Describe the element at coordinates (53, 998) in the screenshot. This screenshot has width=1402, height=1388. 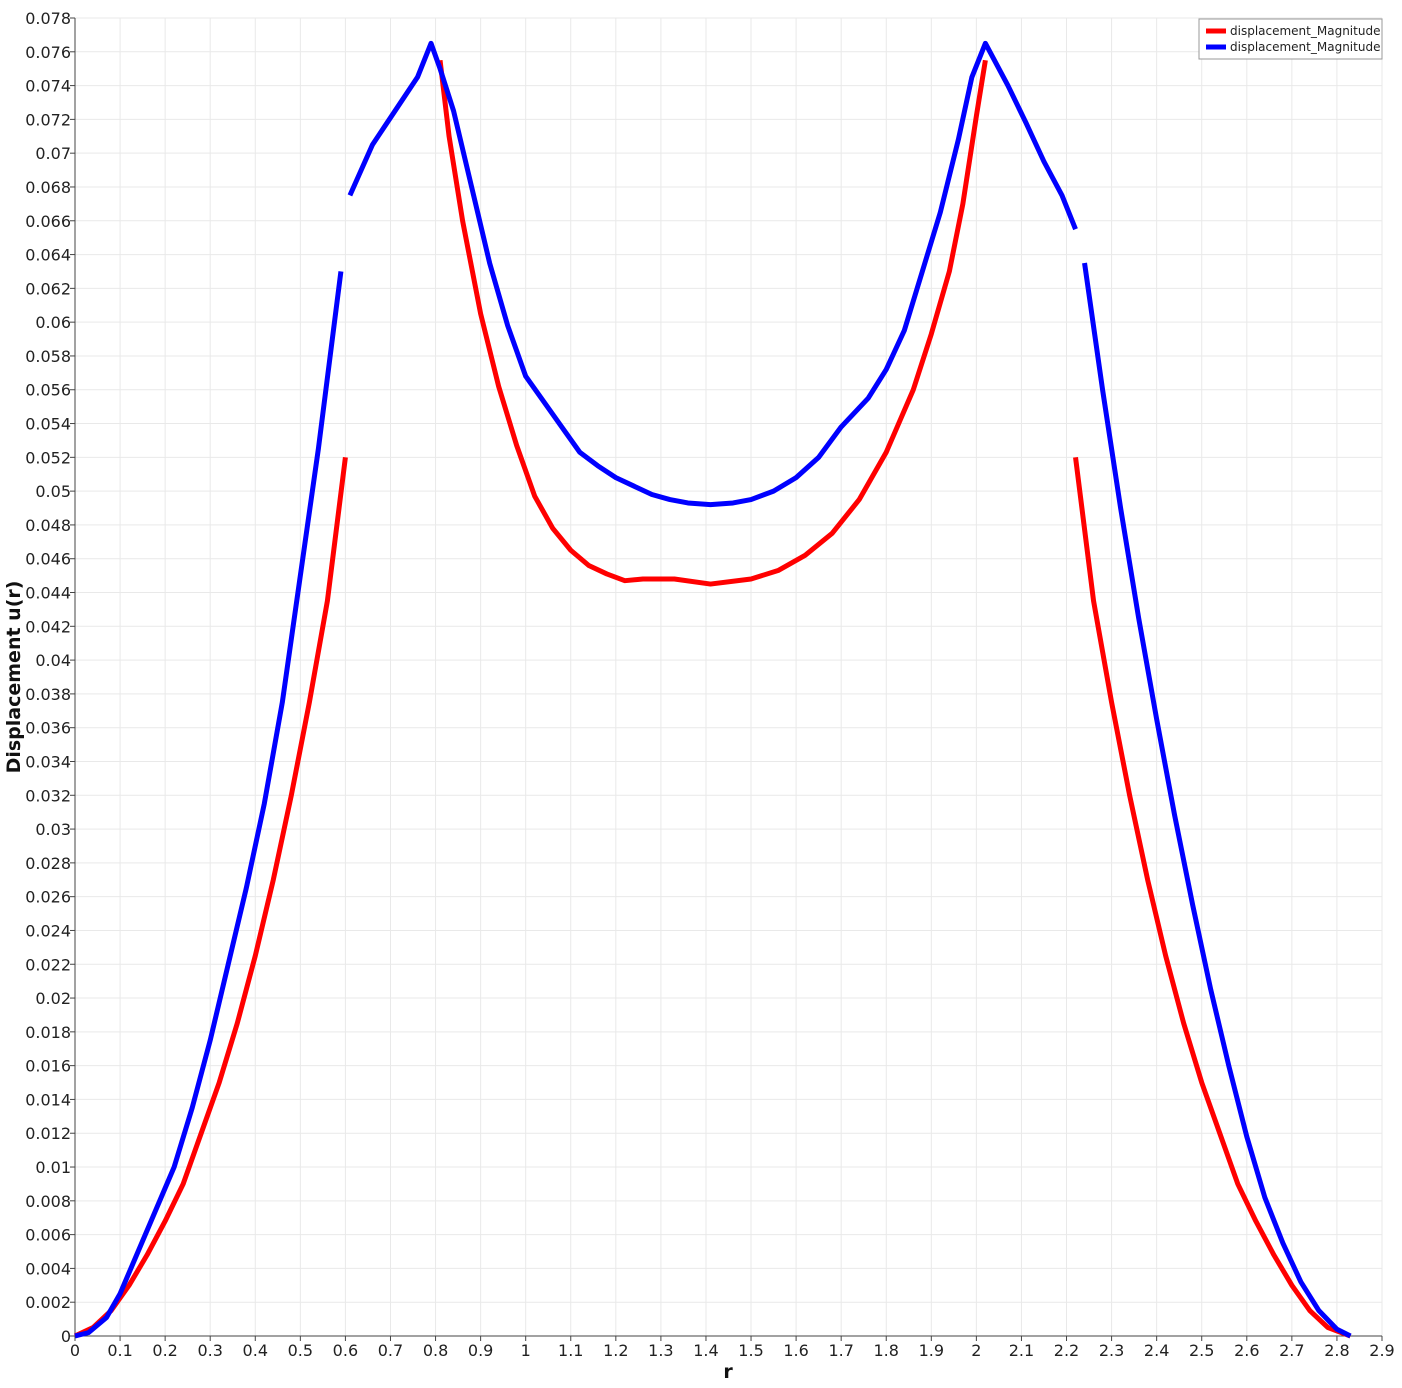
I see `y-tick-label: 0.02` at that location.